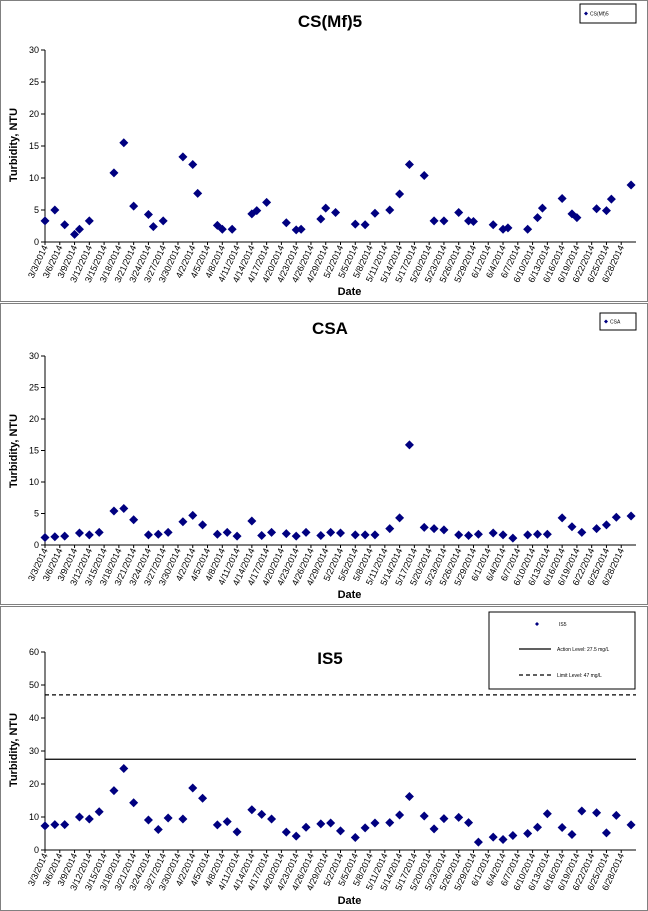 The height and width of the screenshot is (911, 648). I want to click on y-tick-label: 60, so click(34, 652).